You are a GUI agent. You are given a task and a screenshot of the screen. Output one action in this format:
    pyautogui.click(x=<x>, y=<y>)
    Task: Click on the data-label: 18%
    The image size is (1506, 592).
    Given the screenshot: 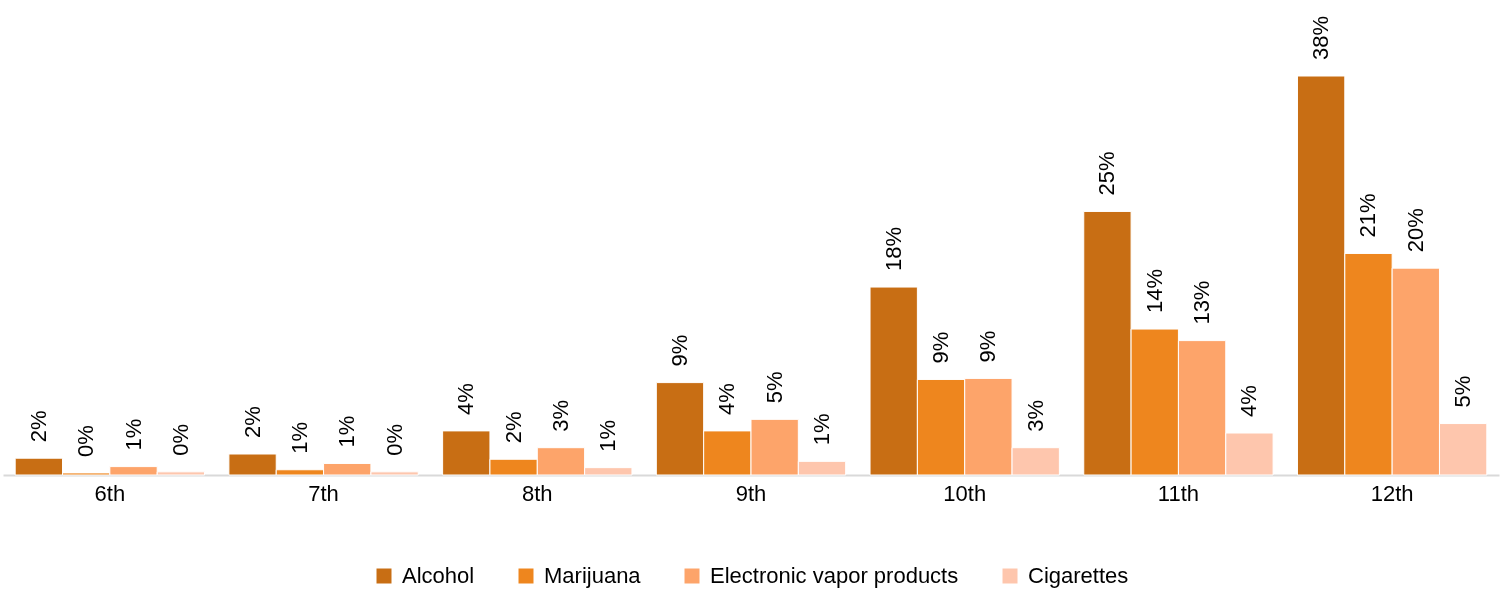 What is the action you would take?
    pyautogui.click(x=893, y=249)
    